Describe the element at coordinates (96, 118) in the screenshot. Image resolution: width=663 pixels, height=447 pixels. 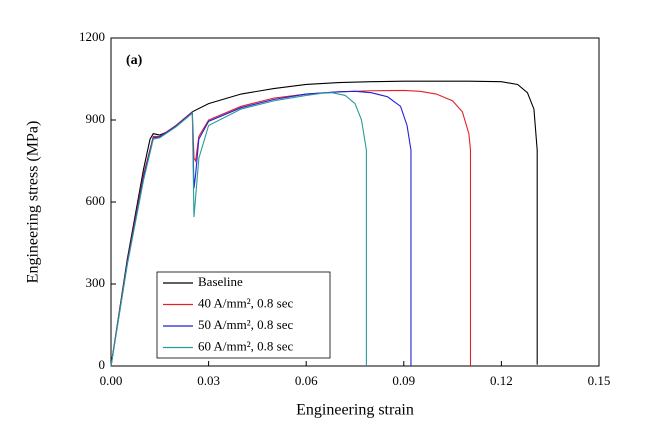
I see `y-tick-label: 900` at that location.